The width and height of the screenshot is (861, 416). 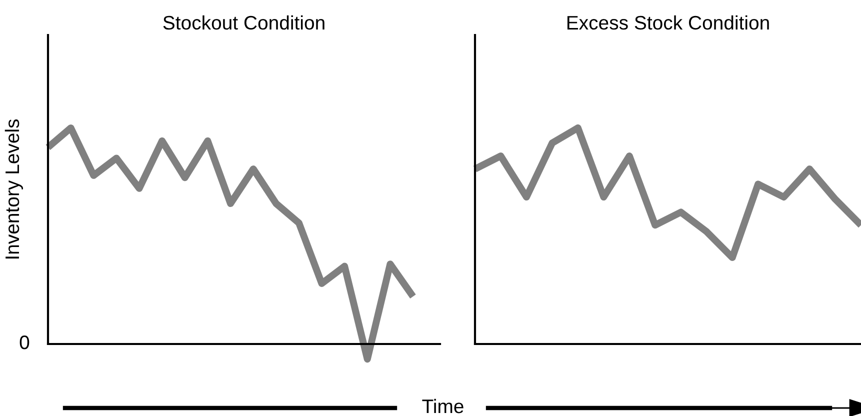 I want to click on x-axis-title: Time, so click(x=443, y=406).